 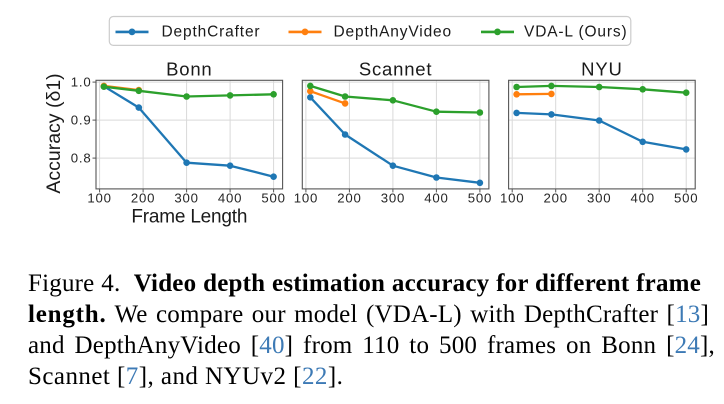 What do you see at coordinates (81, 158) in the screenshot?
I see `svg-text: 0.8` at bounding box center [81, 158].